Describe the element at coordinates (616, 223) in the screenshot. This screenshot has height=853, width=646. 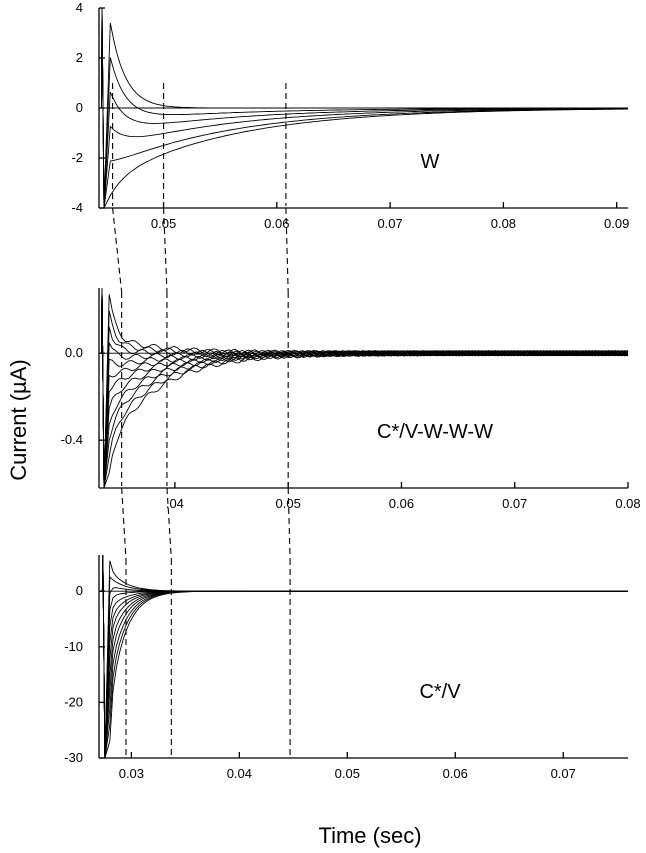
I see `panel-w-xtick-label: 0.09` at that location.